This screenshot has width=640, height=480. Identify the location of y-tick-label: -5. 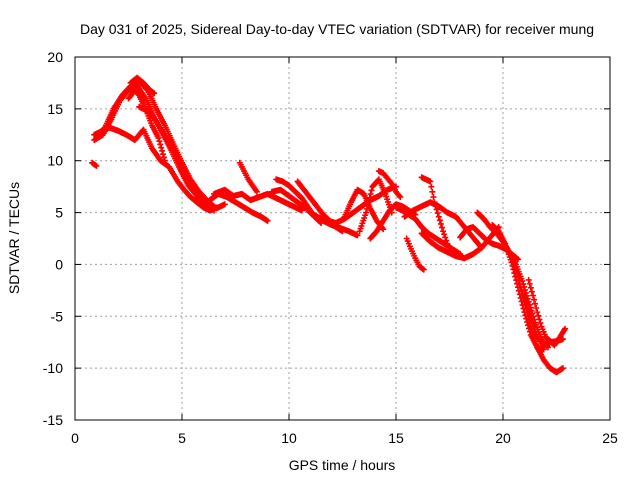
(57, 316).